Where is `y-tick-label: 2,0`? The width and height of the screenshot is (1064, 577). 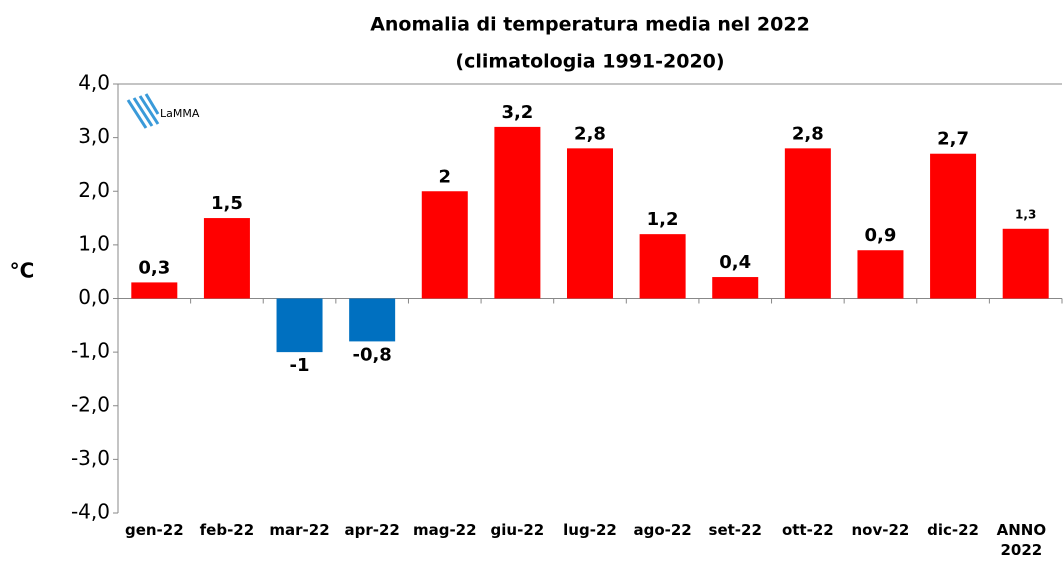 y-tick-label: 2,0 is located at coordinates (94, 190).